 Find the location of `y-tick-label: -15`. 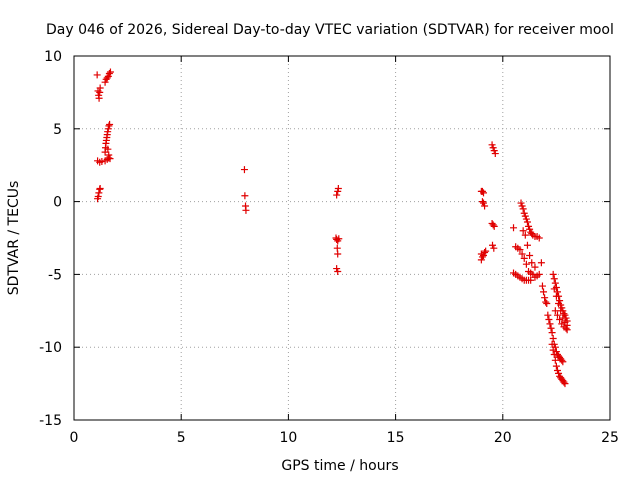

y-tick-label: -15 is located at coordinates (50, 421).